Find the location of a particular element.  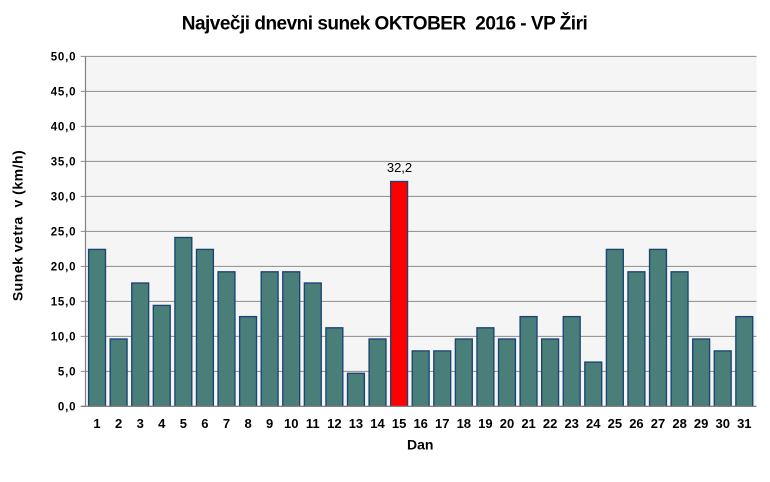

svg-text: 15,0 is located at coordinates (64, 303).